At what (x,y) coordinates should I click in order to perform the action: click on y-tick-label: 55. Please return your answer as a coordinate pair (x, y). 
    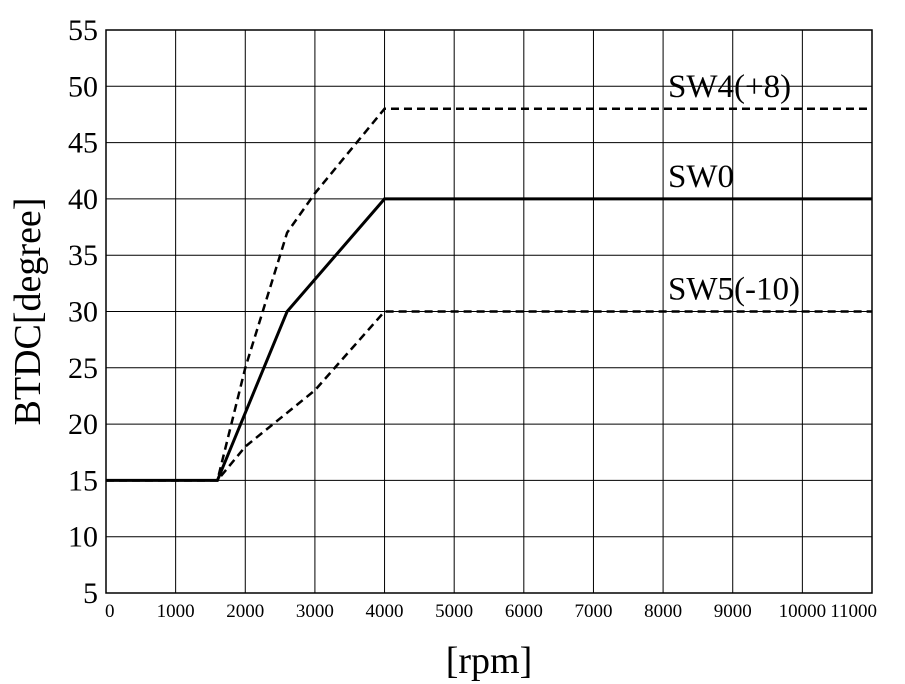
    Looking at the image, I should click on (83, 30).